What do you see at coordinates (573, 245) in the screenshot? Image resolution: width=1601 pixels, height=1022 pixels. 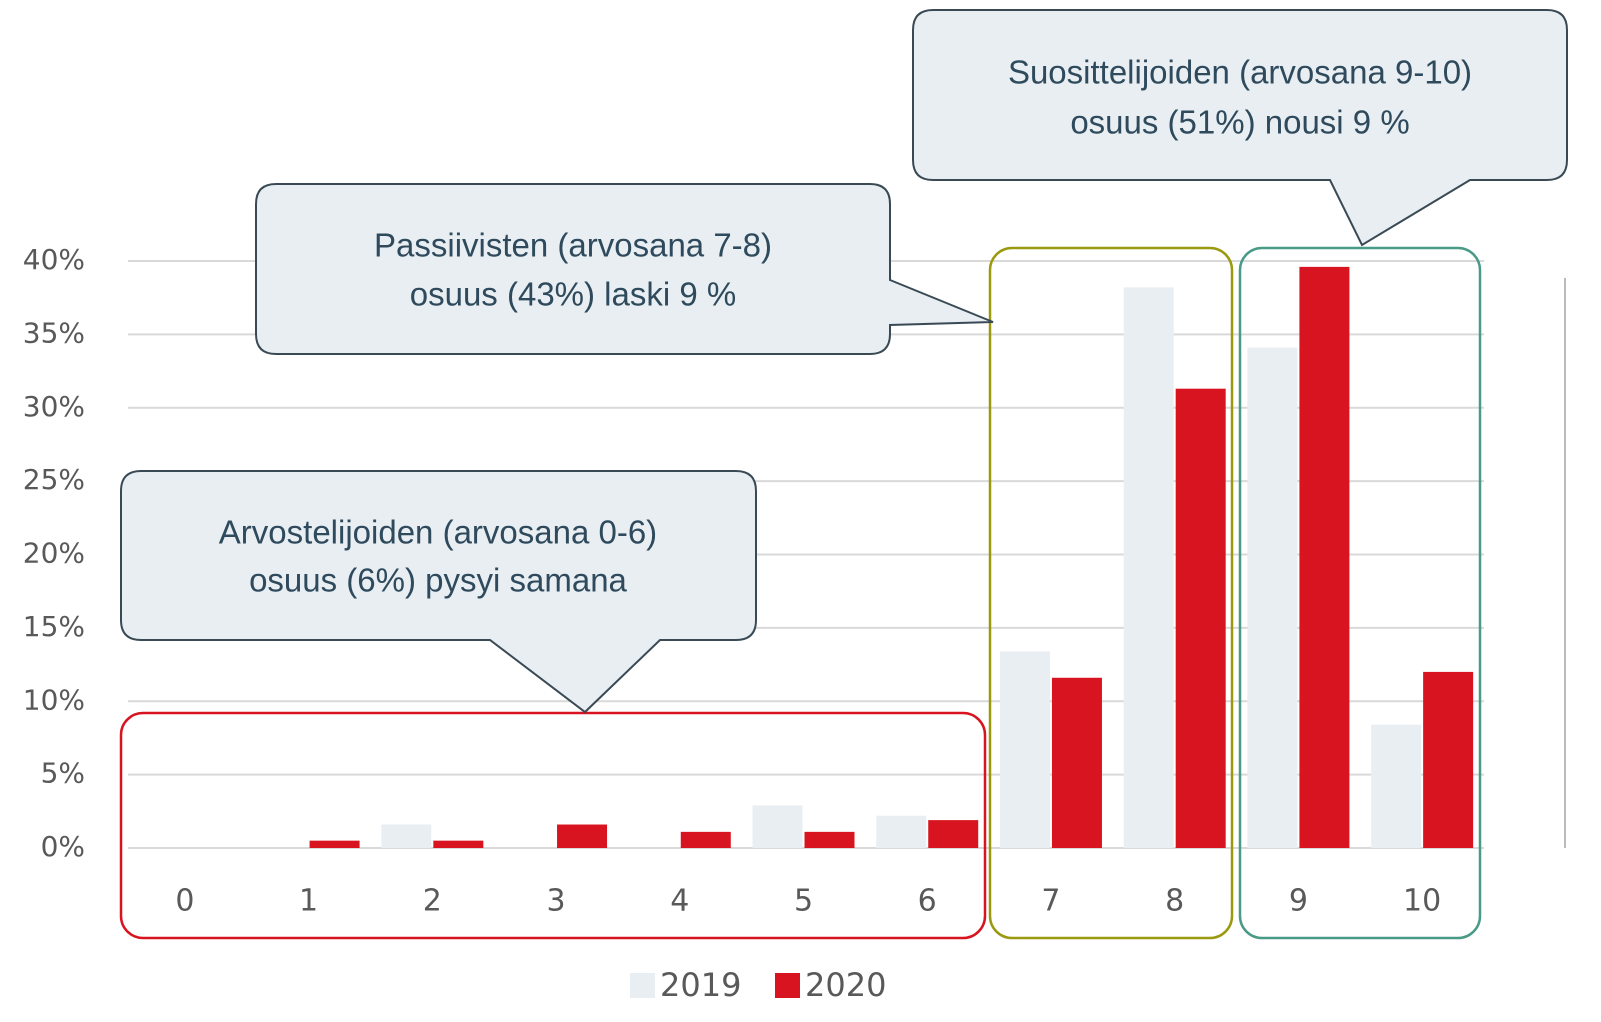 I see `callout-text: Passiivisten (arvosana 7-8)` at bounding box center [573, 245].